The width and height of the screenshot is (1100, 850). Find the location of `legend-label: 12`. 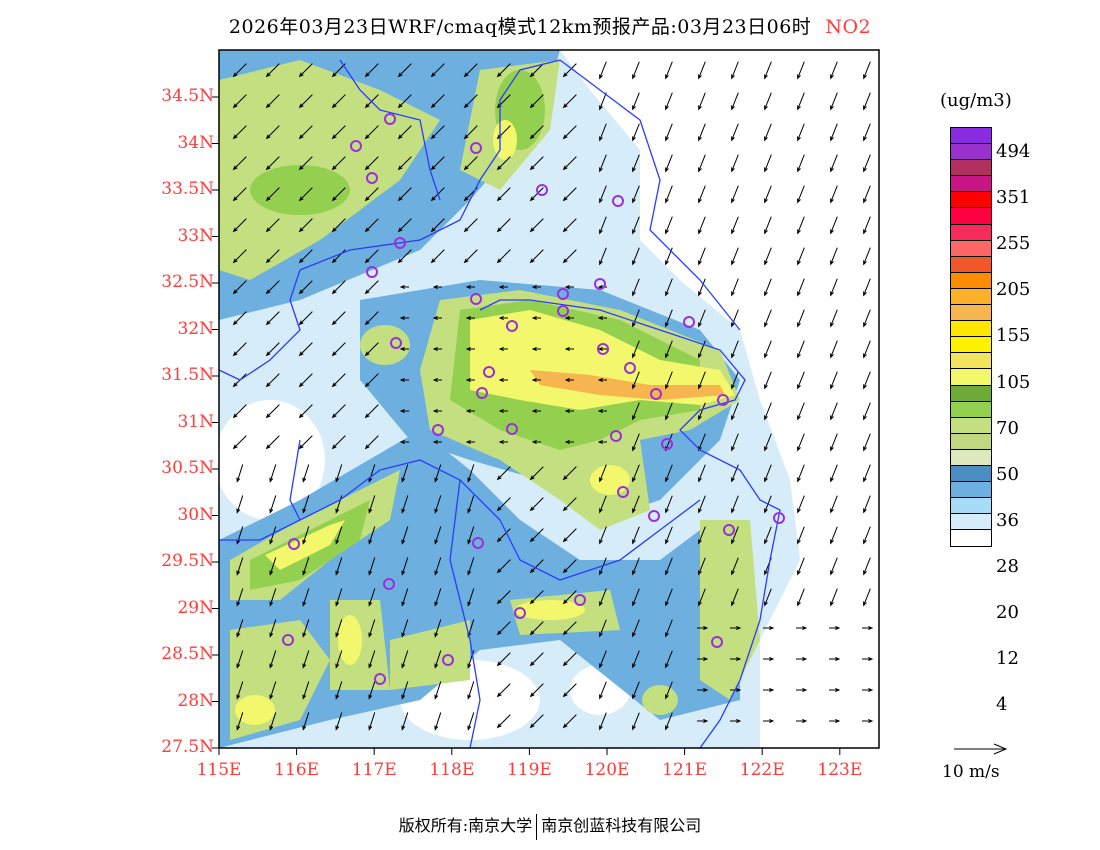

legend-label: 12 is located at coordinates (1007, 659).